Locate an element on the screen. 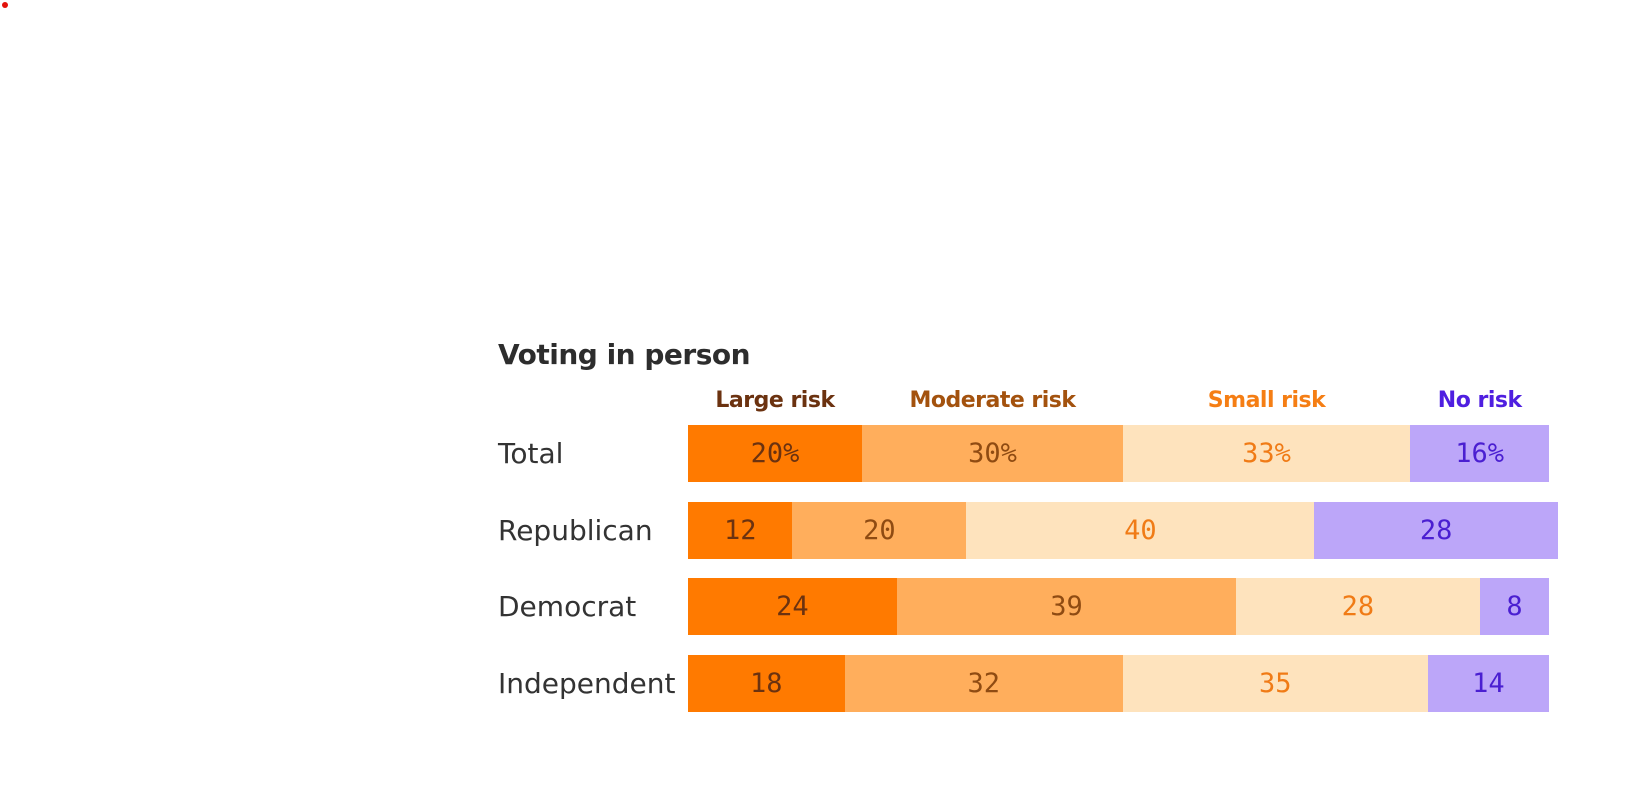 The image size is (1644, 789). bar-segment-republican-small-risk: 40 is located at coordinates (1140, 530).